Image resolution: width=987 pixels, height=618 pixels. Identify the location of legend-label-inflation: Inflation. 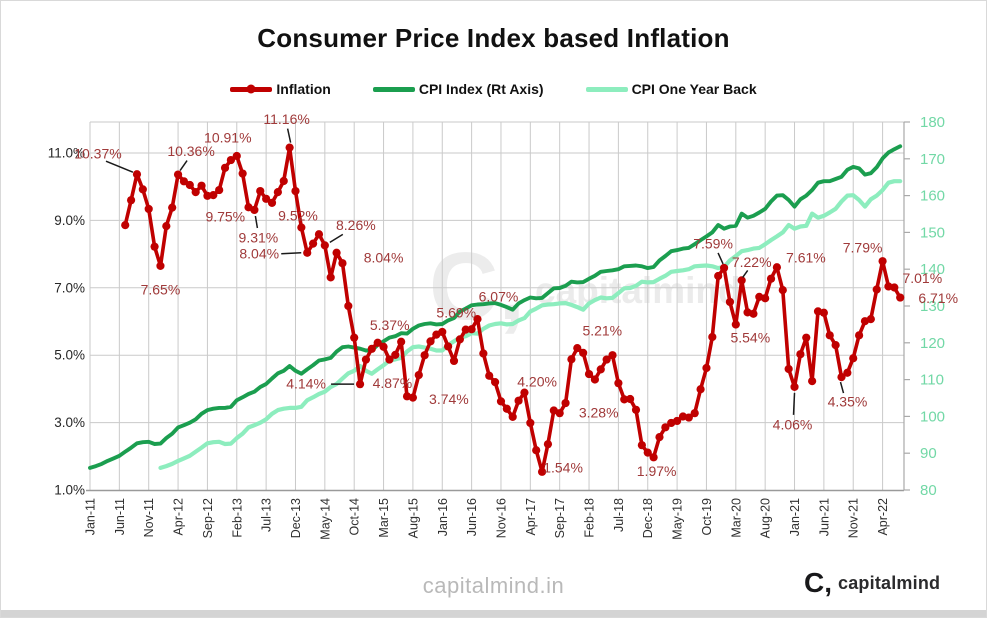
(303, 89).